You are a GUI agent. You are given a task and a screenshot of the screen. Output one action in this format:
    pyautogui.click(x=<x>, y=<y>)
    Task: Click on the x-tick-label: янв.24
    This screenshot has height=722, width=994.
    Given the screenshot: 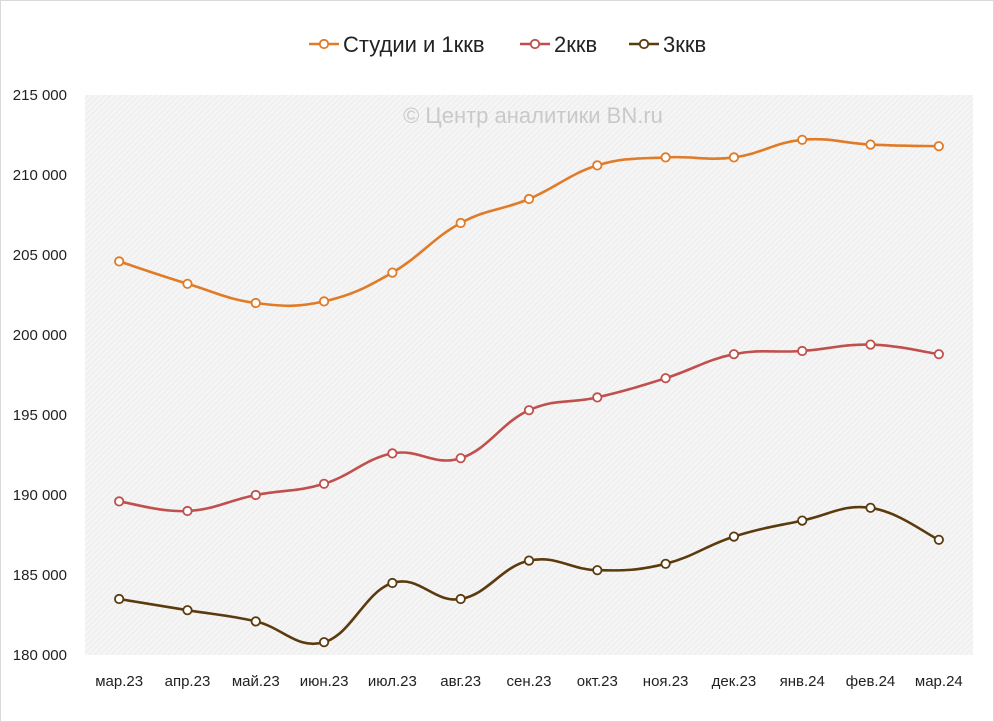 What is the action you would take?
    pyautogui.click(x=802, y=681)
    